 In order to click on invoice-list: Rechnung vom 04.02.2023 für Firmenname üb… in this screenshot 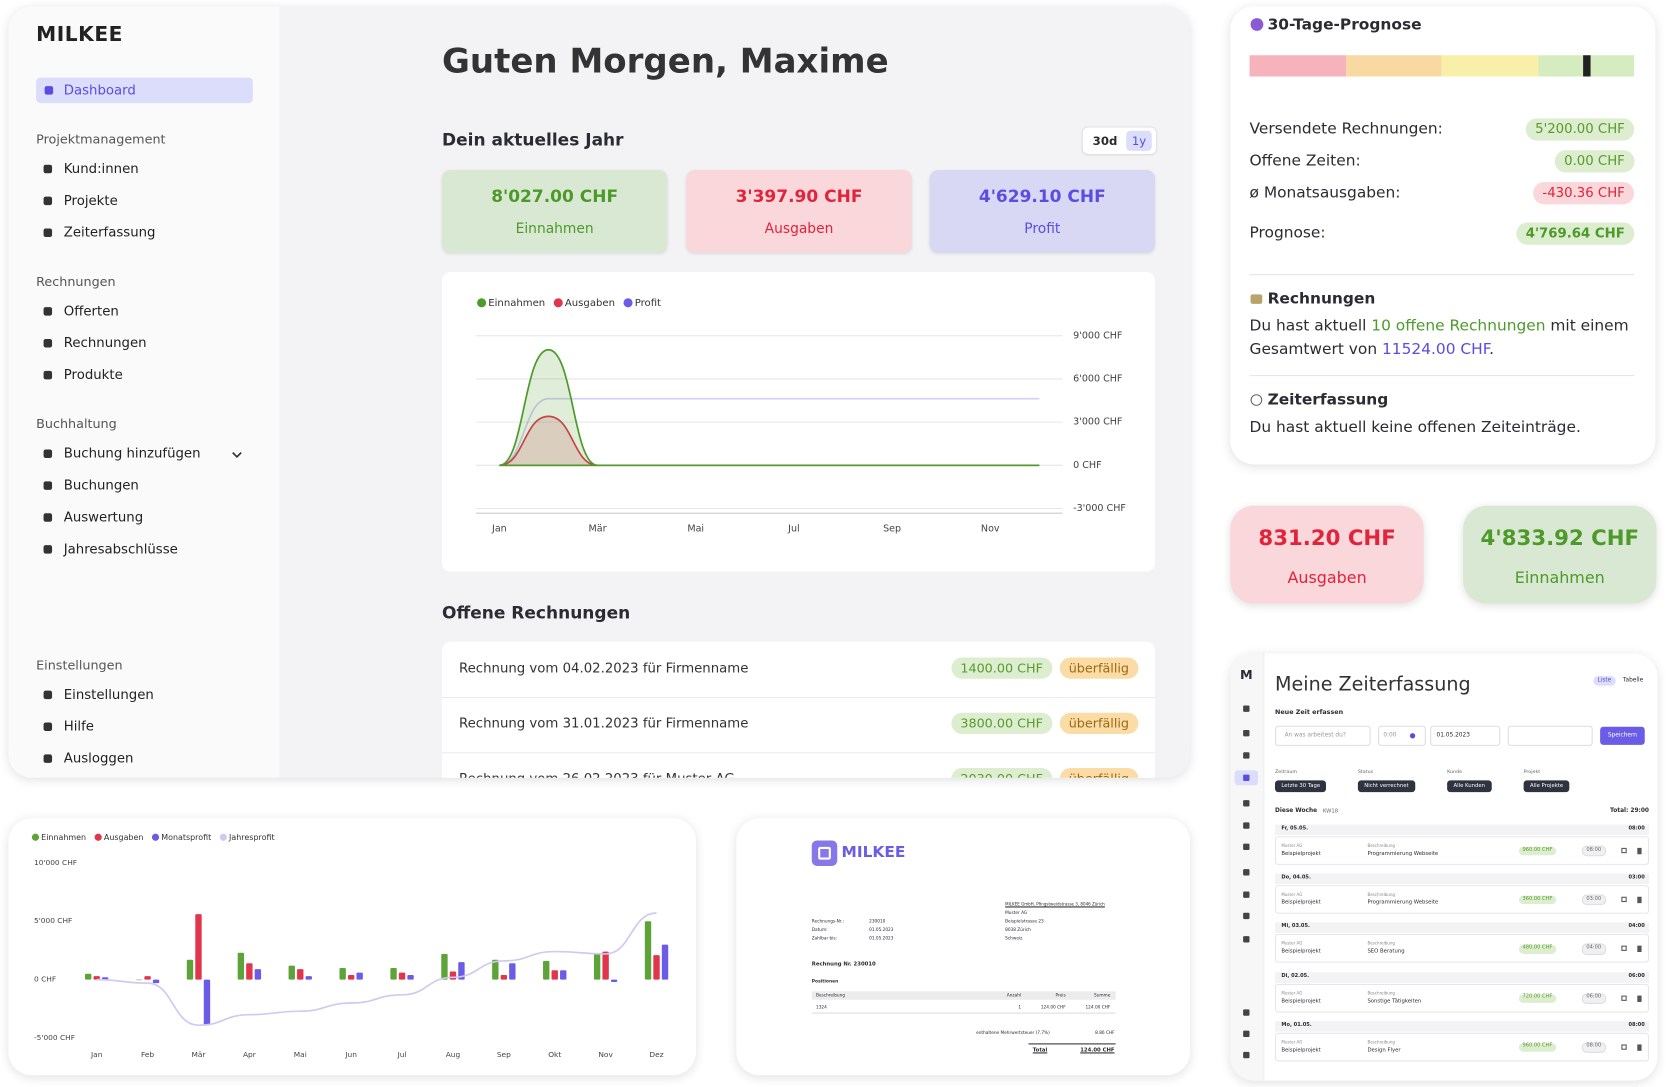, I will do `click(798, 709)`.